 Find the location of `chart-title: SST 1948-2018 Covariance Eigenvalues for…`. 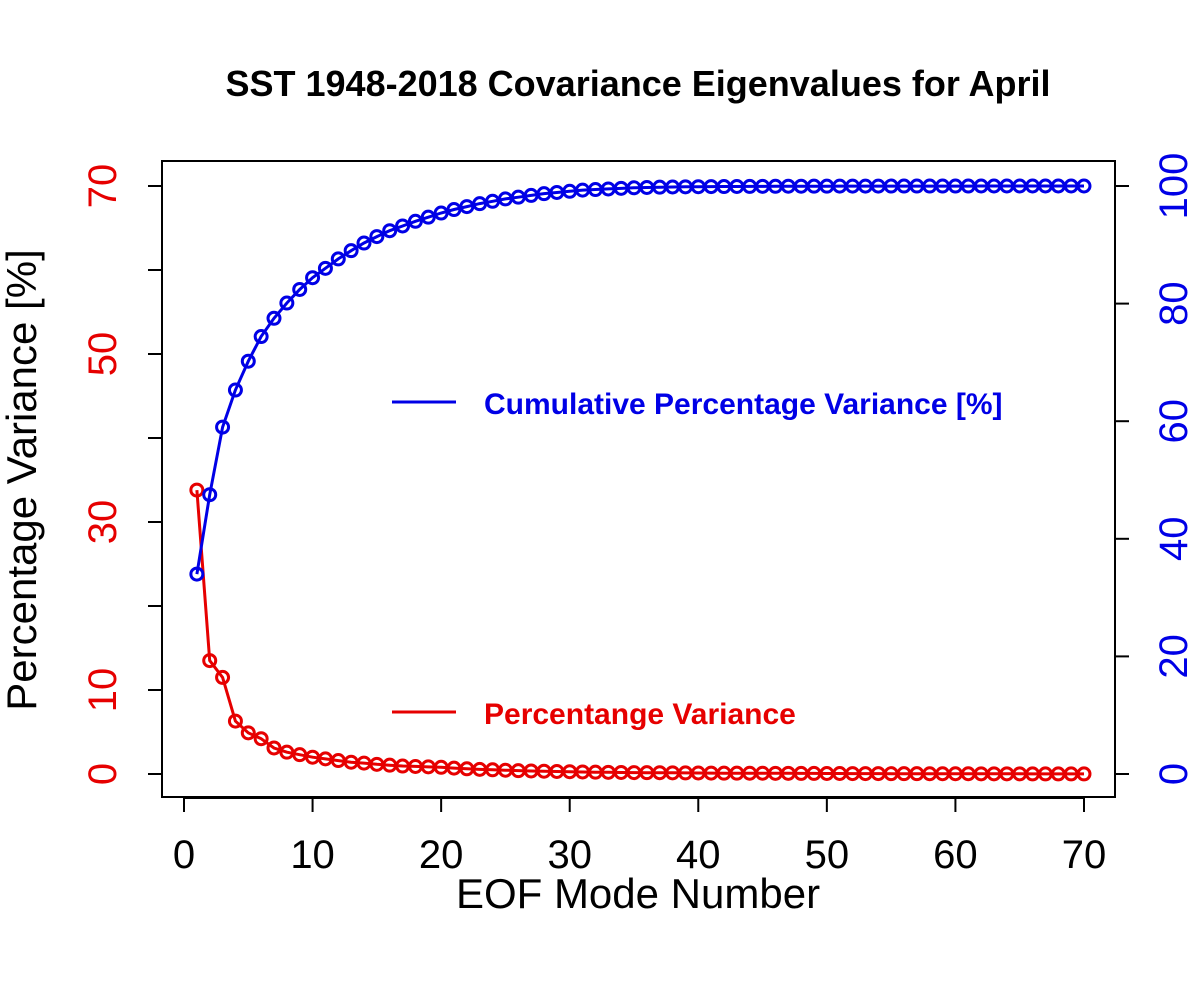

chart-title: SST 1948-2018 Covariance Eigenvalues for… is located at coordinates (637, 83).